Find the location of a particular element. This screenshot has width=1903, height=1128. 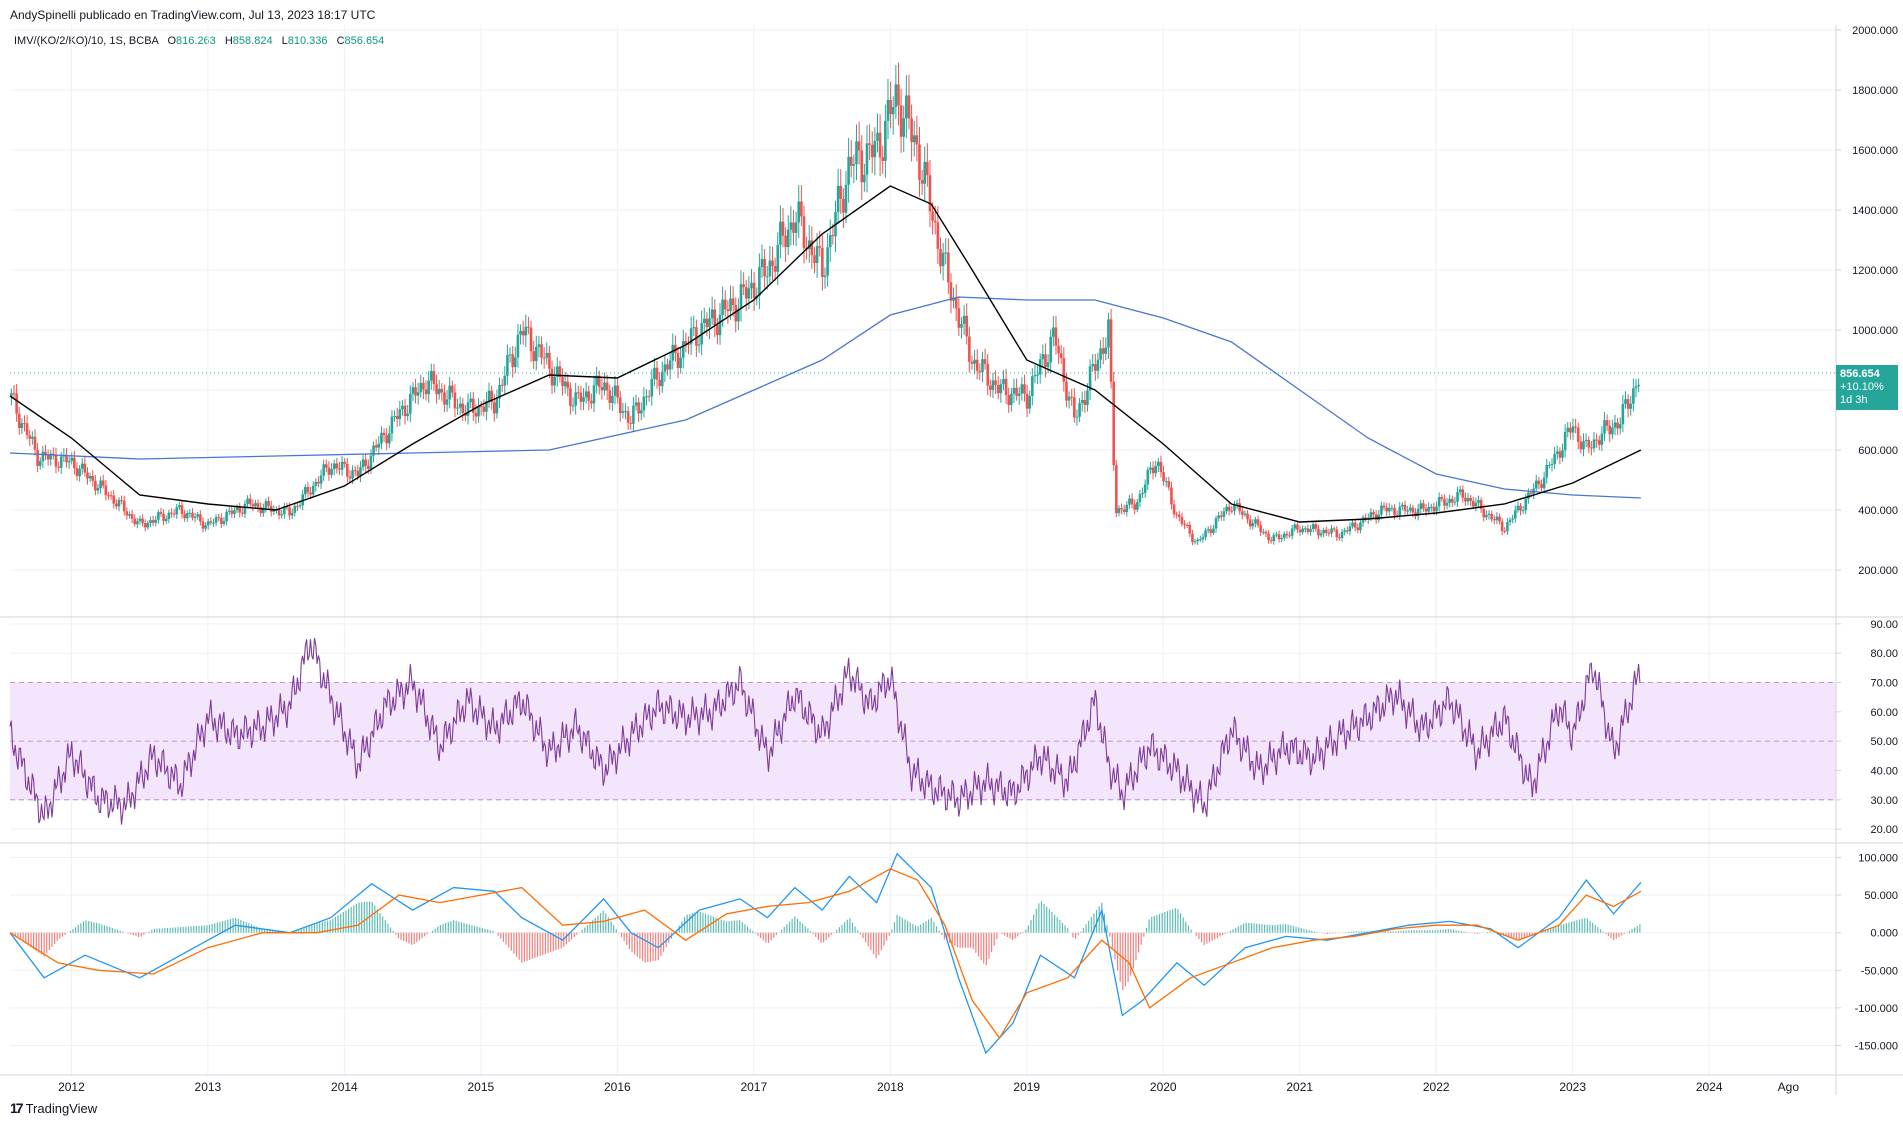

tradingview-logo-icon: 17 is located at coordinates (17, 1108).